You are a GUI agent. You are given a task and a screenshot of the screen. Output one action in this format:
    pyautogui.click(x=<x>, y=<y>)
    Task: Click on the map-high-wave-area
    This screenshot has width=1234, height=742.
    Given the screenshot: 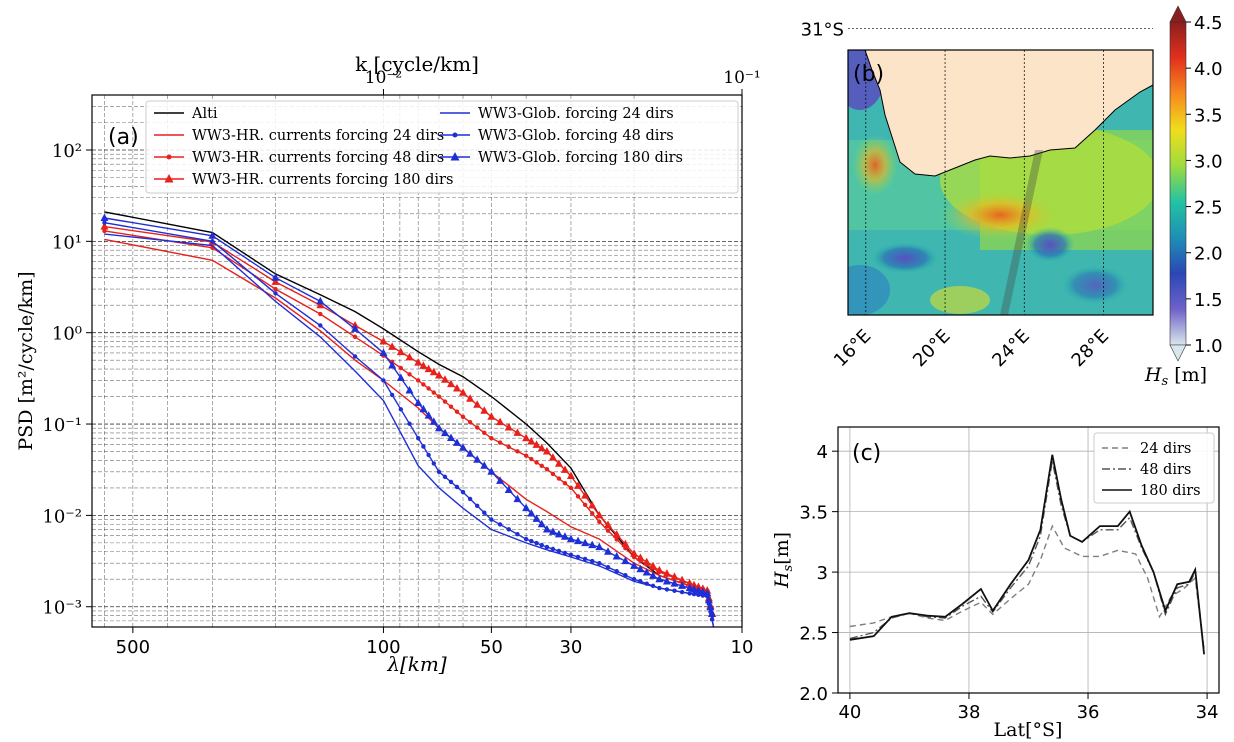 What is the action you would take?
    pyautogui.click(x=1000, y=215)
    